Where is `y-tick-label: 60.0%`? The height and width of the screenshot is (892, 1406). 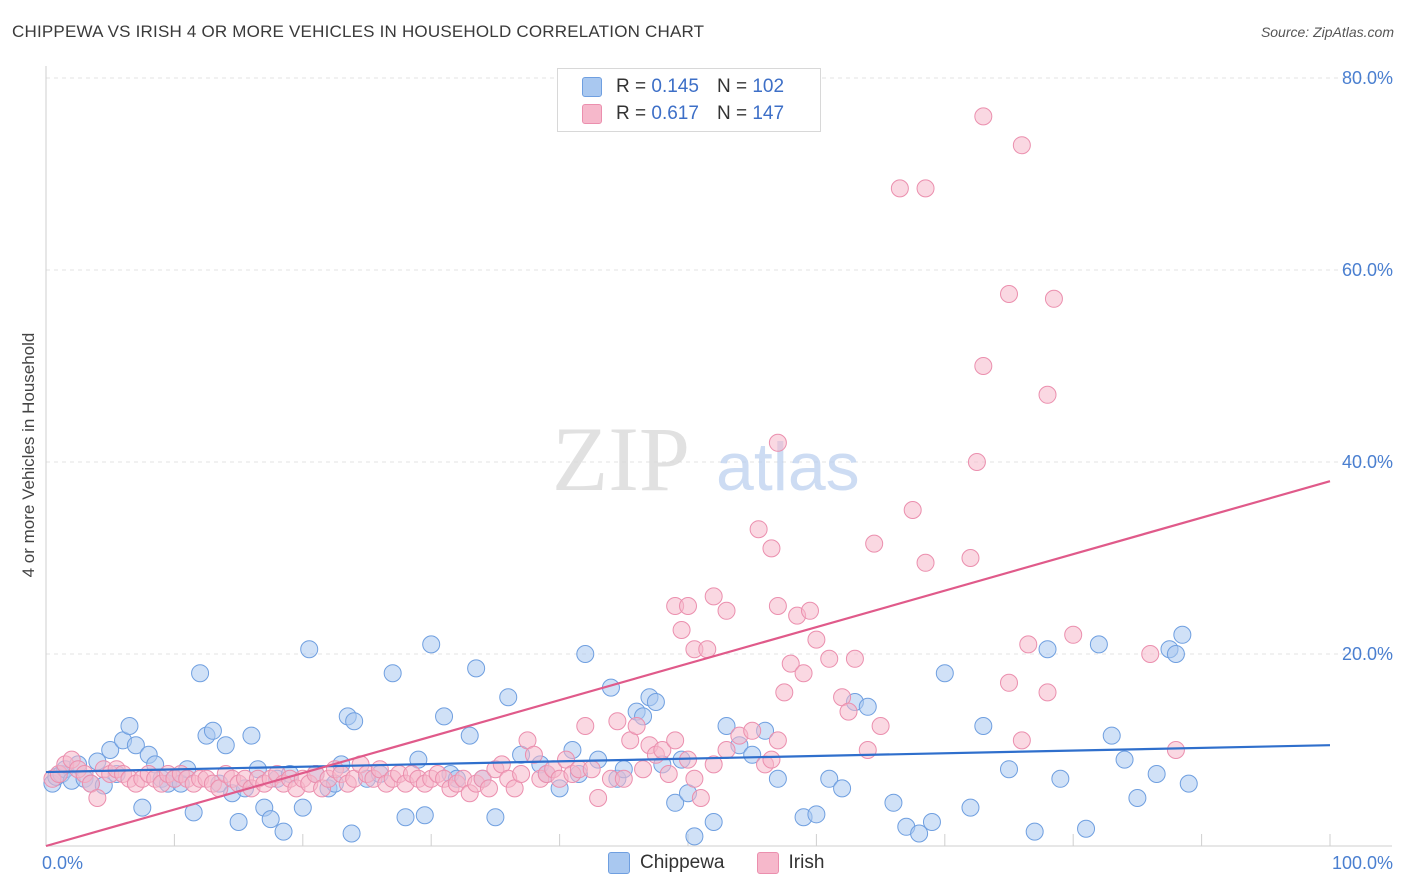 y-tick-label: 60.0% is located at coordinates (1367, 270).